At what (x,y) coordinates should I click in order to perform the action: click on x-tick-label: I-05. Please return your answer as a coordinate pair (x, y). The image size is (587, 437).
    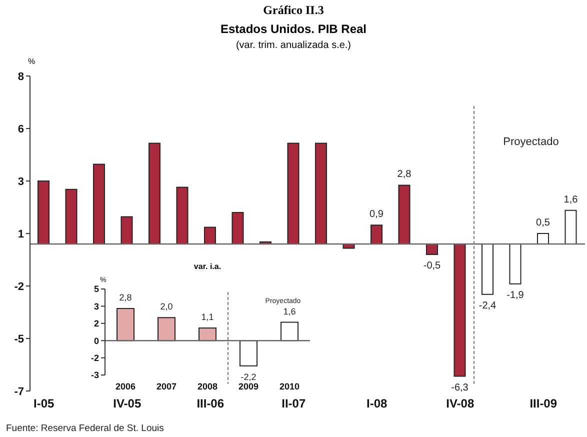
    Looking at the image, I should click on (44, 403).